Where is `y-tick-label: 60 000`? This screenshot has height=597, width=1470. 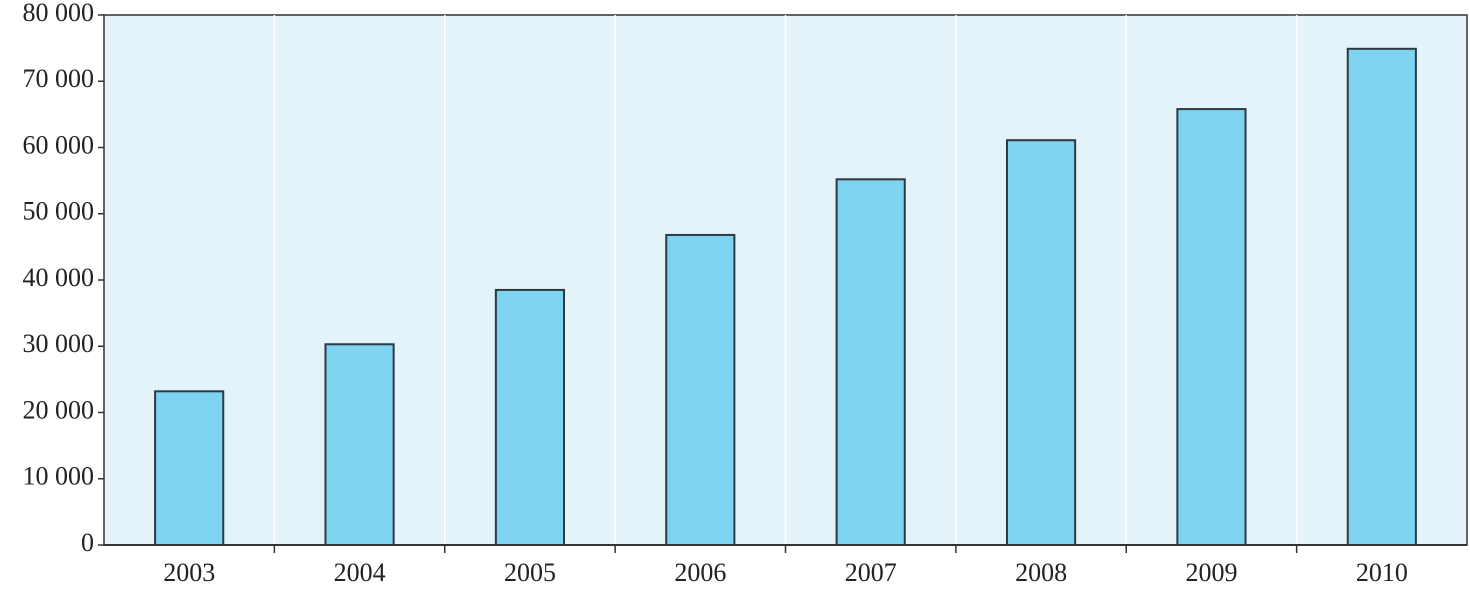
y-tick-label: 60 000 is located at coordinates (59, 144).